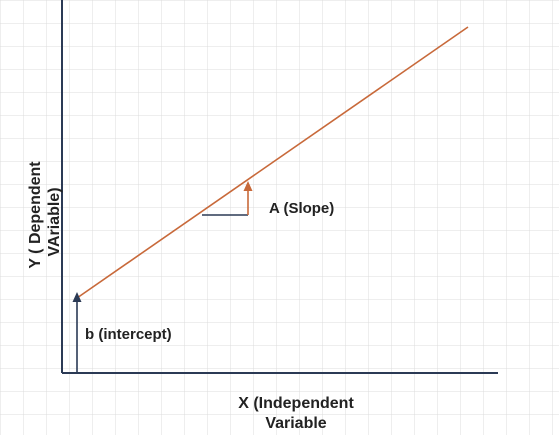 The height and width of the screenshot is (435, 559). I want to click on x-axis-label-line1: X (Independent, so click(296, 403).